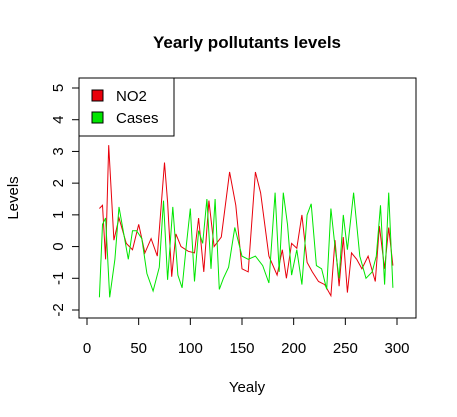  What do you see at coordinates (138, 348) in the screenshot?
I see `x-tick-label: 50` at bounding box center [138, 348].